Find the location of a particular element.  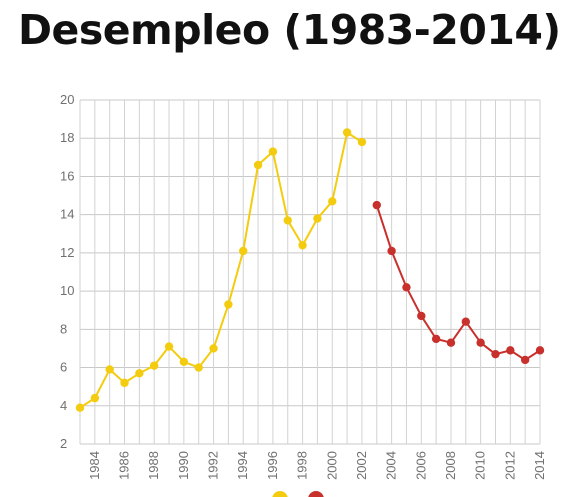

y-tick-label: 18 is located at coordinates (67, 137).